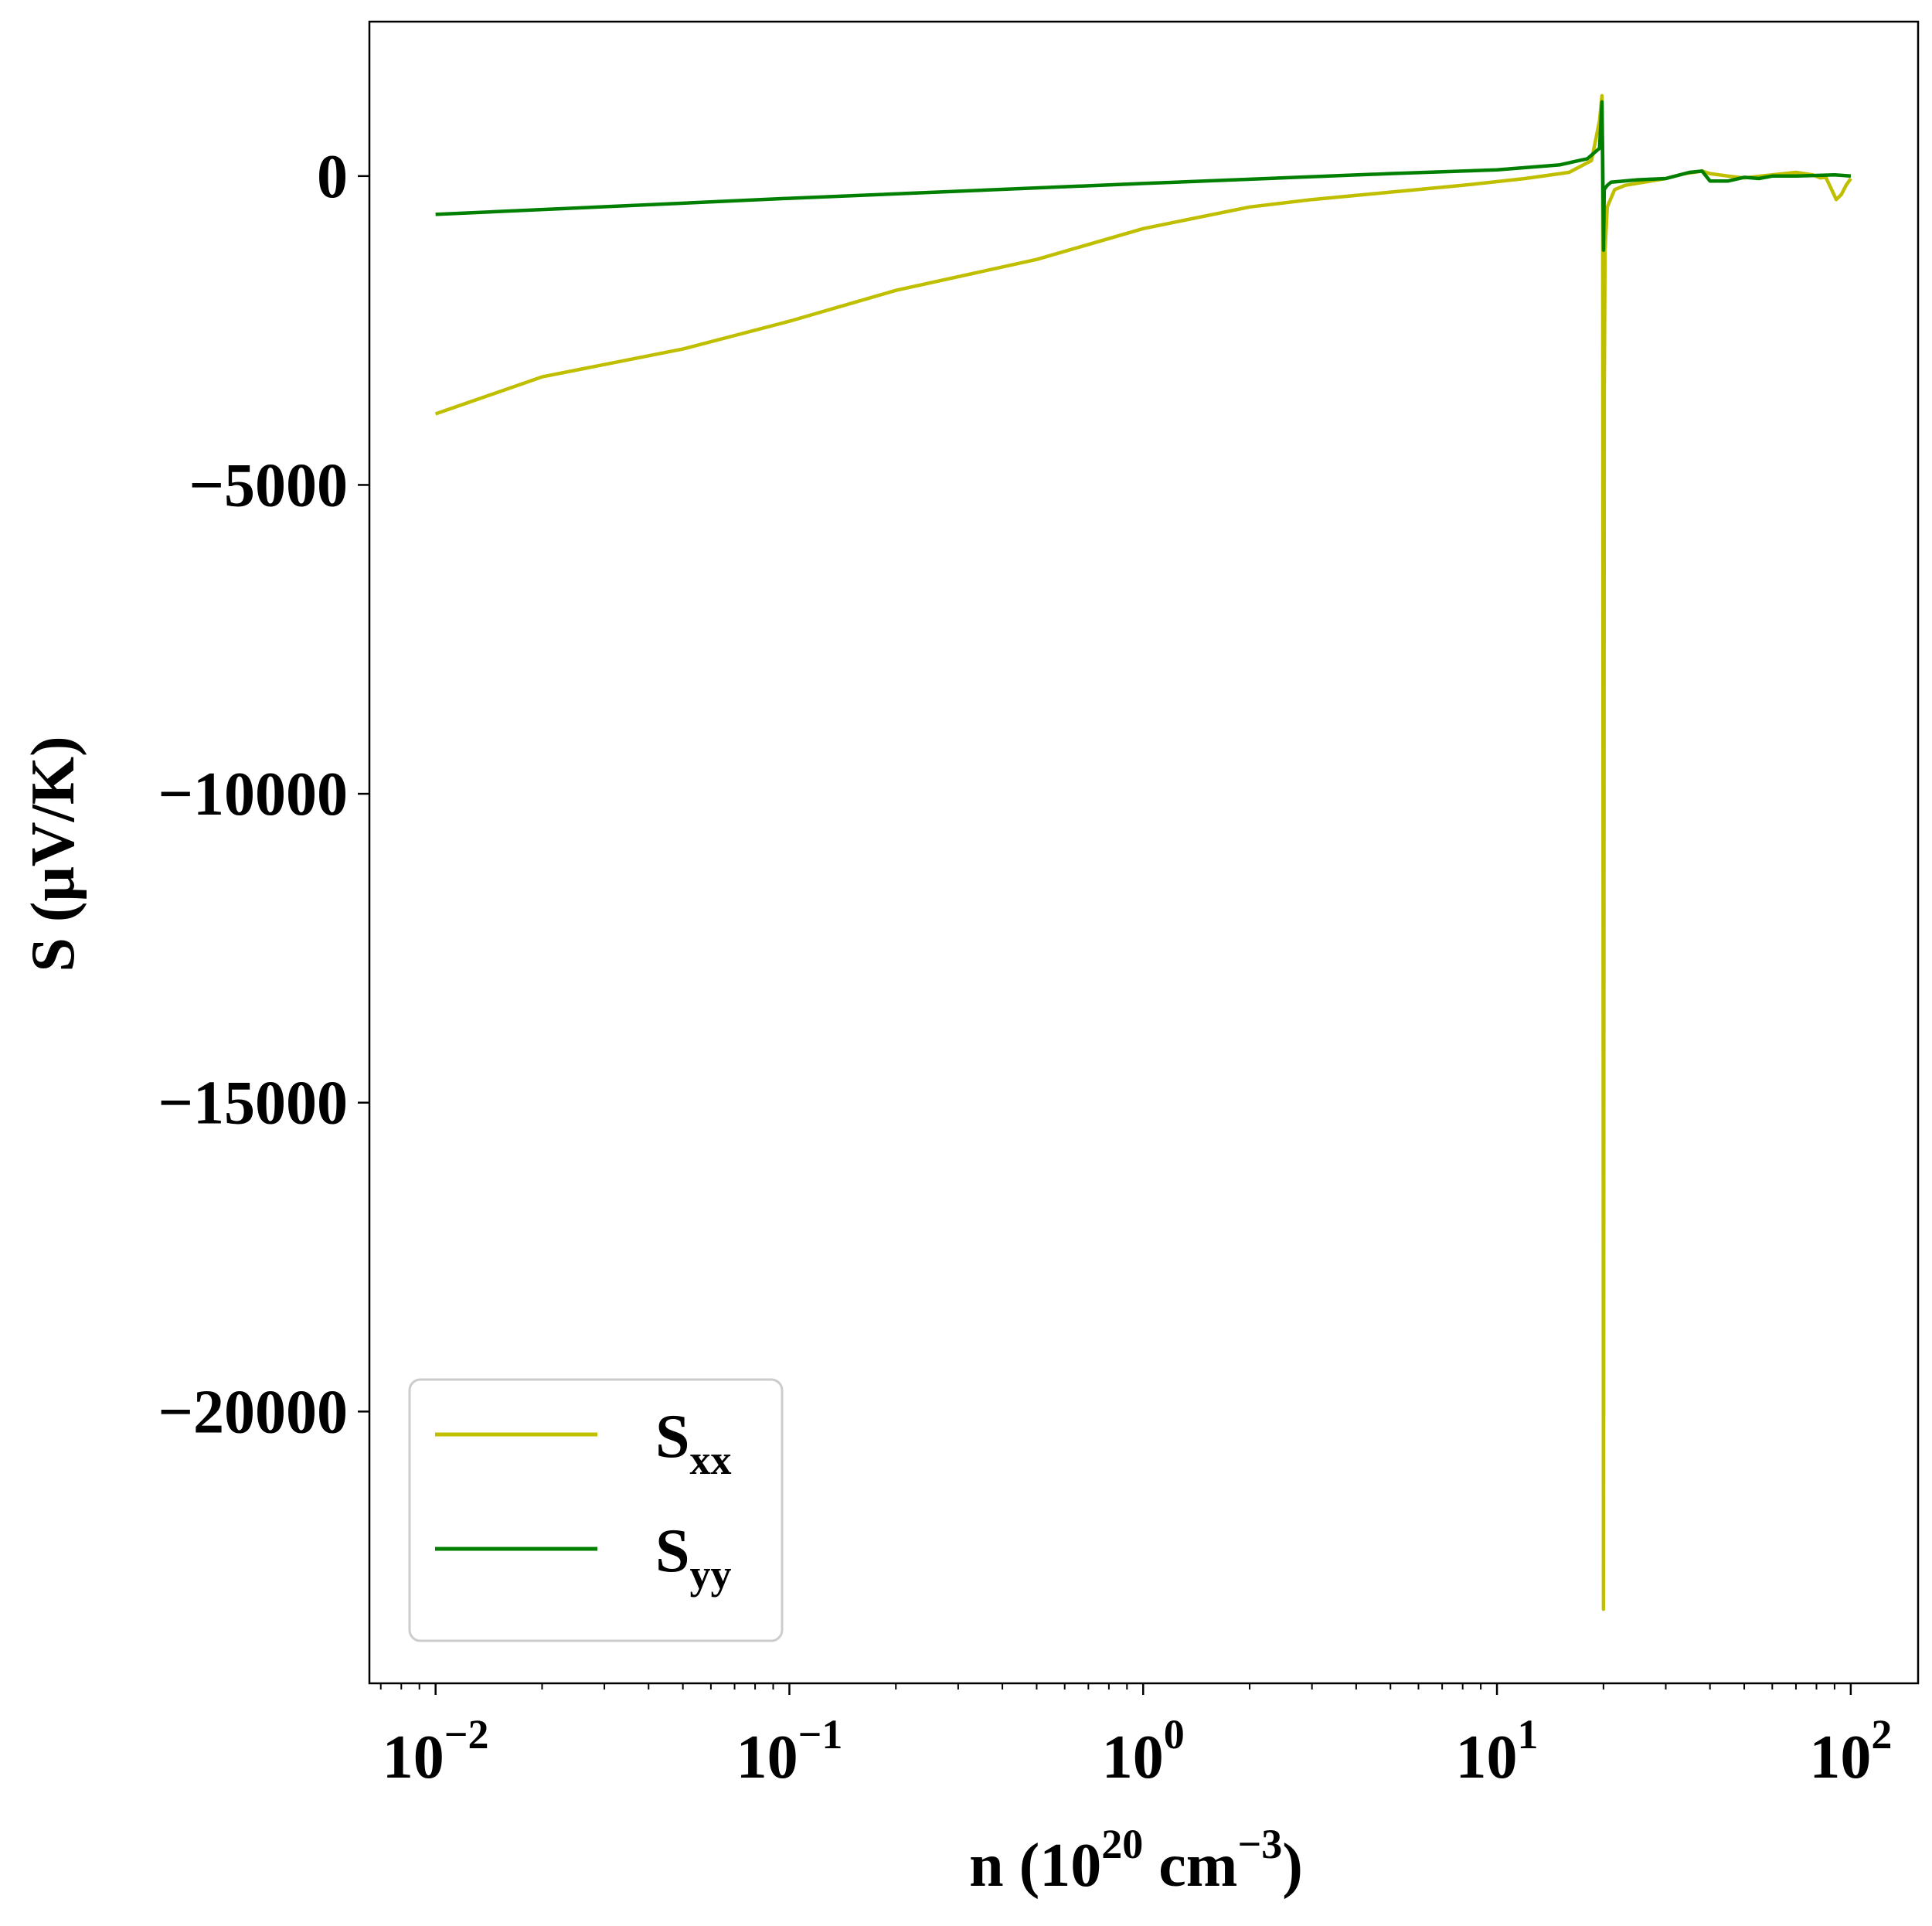 The width and height of the screenshot is (1932, 1926). Describe the element at coordinates (1292, 1866) in the screenshot. I see `x-axis-label-end: )` at that location.